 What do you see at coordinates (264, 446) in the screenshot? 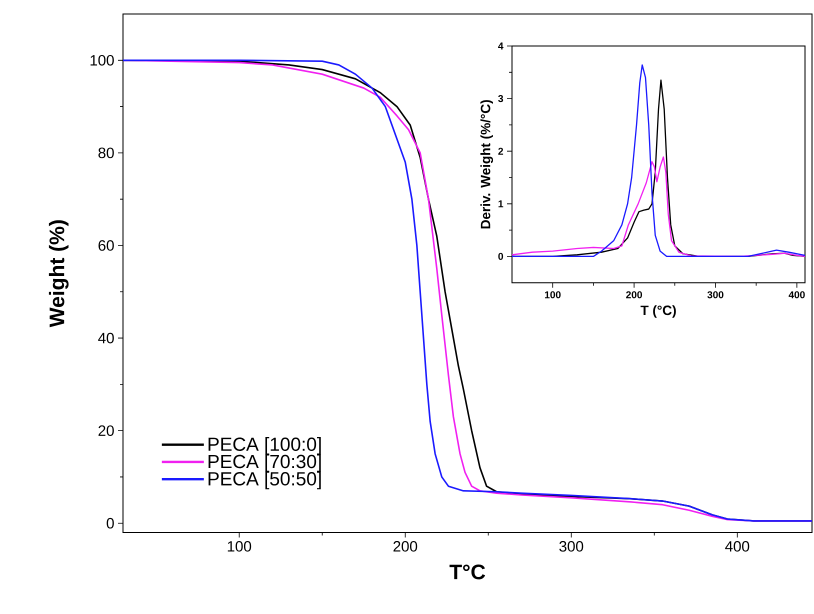
I see `legend-label: PECA [100:0]` at bounding box center [264, 446].